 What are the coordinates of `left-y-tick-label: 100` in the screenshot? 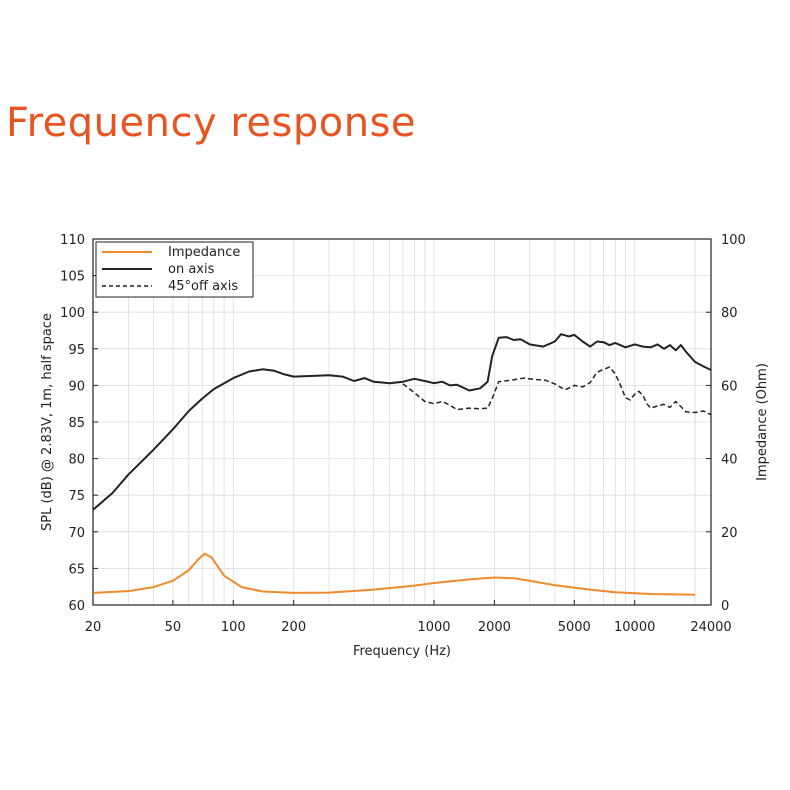 It's located at (72, 313).